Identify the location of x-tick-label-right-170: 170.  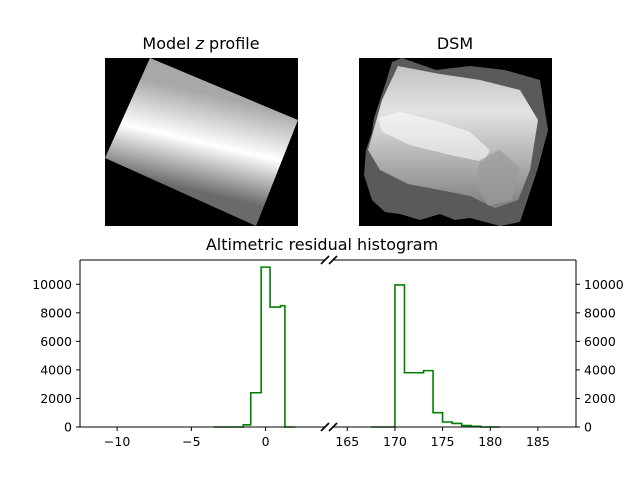
(395, 441).